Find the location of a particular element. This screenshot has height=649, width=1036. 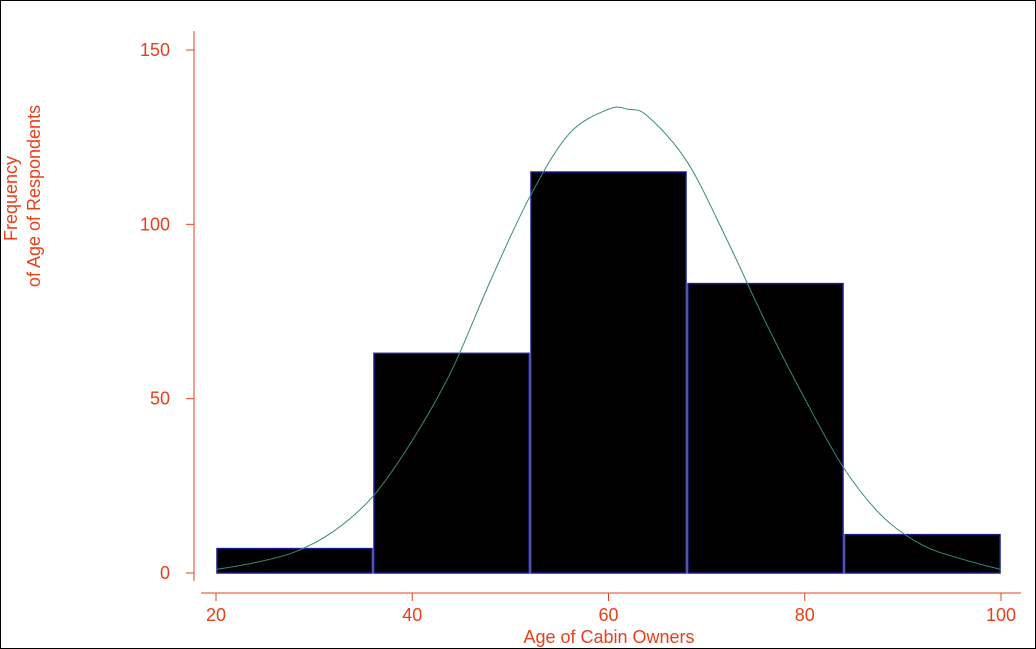

y-tick-label: 150 is located at coordinates (155, 50).